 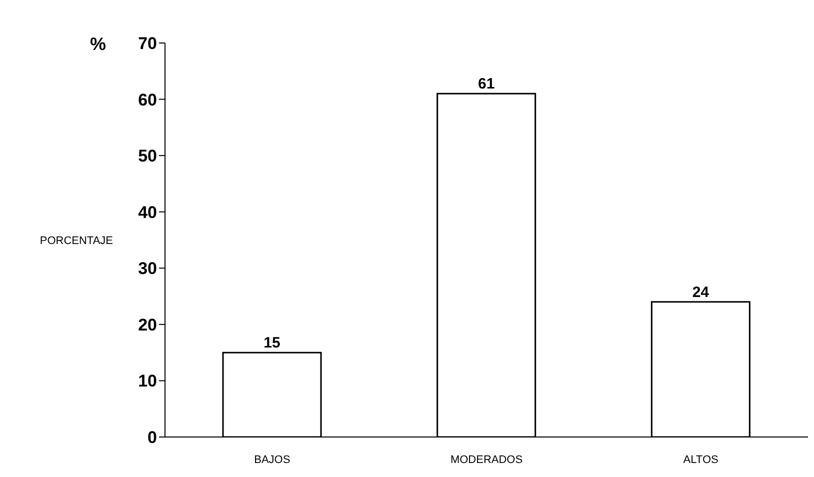 I want to click on data-label: 61, so click(x=486, y=84).